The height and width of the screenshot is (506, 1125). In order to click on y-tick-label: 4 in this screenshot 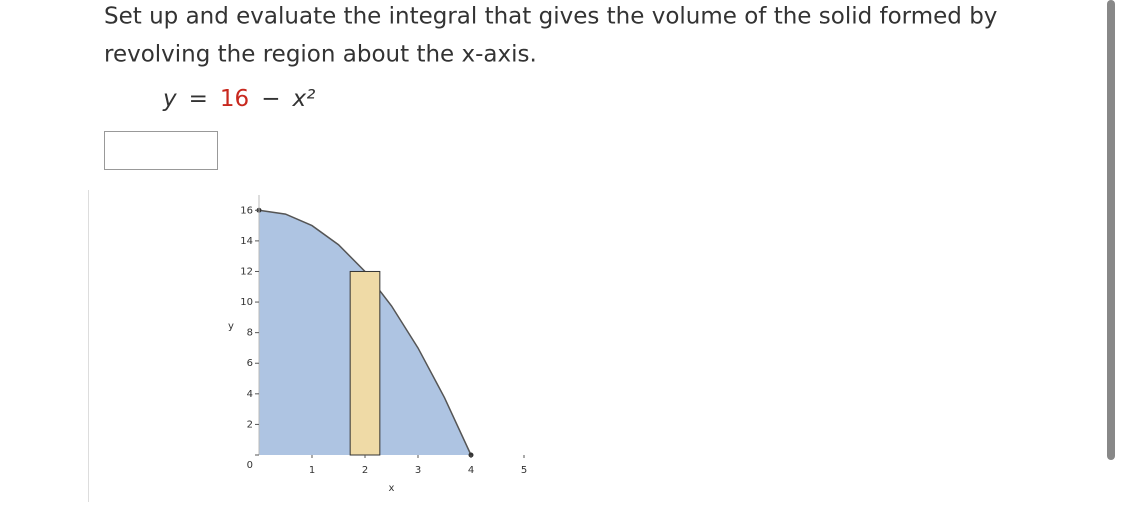, I will do `click(250, 394)`.